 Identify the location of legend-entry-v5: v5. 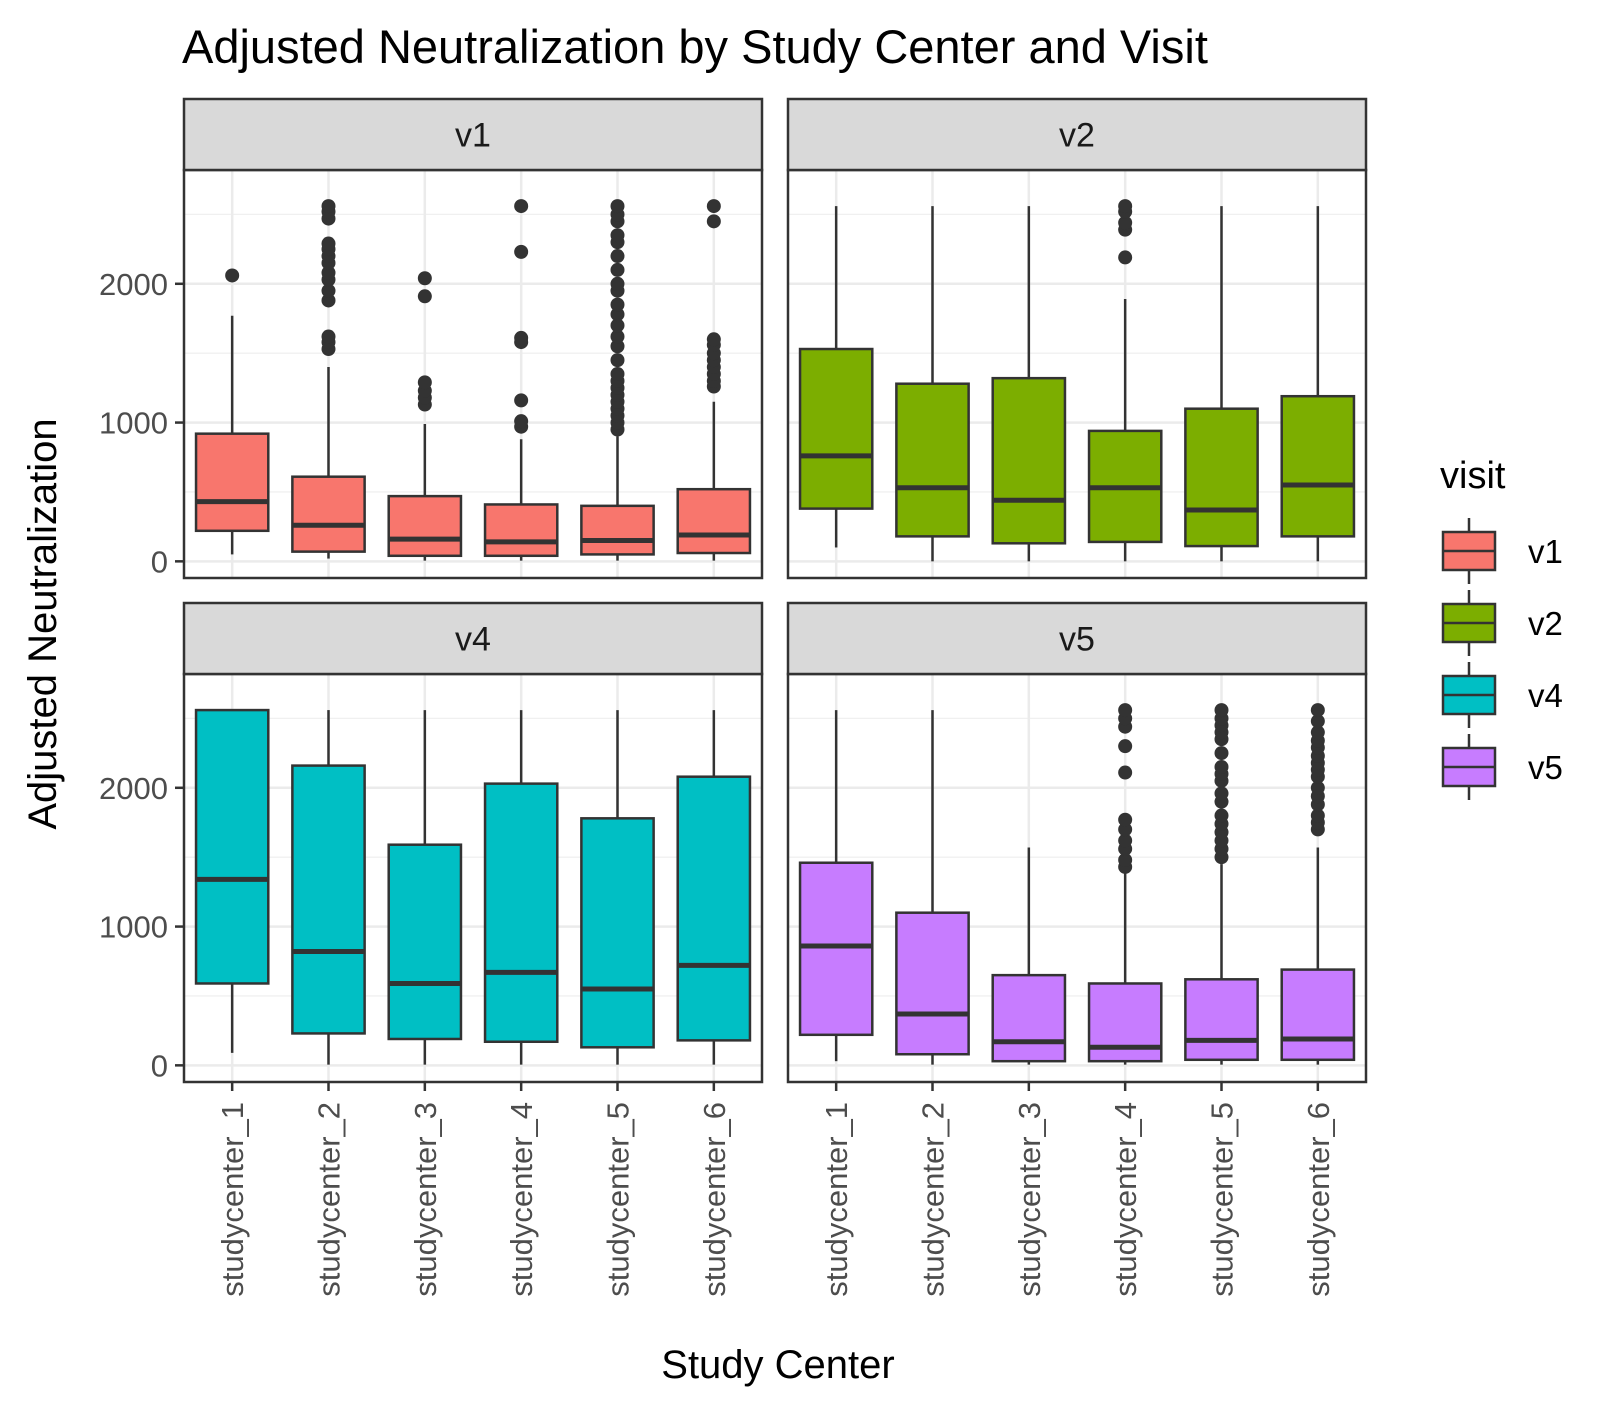
(1502, 767).